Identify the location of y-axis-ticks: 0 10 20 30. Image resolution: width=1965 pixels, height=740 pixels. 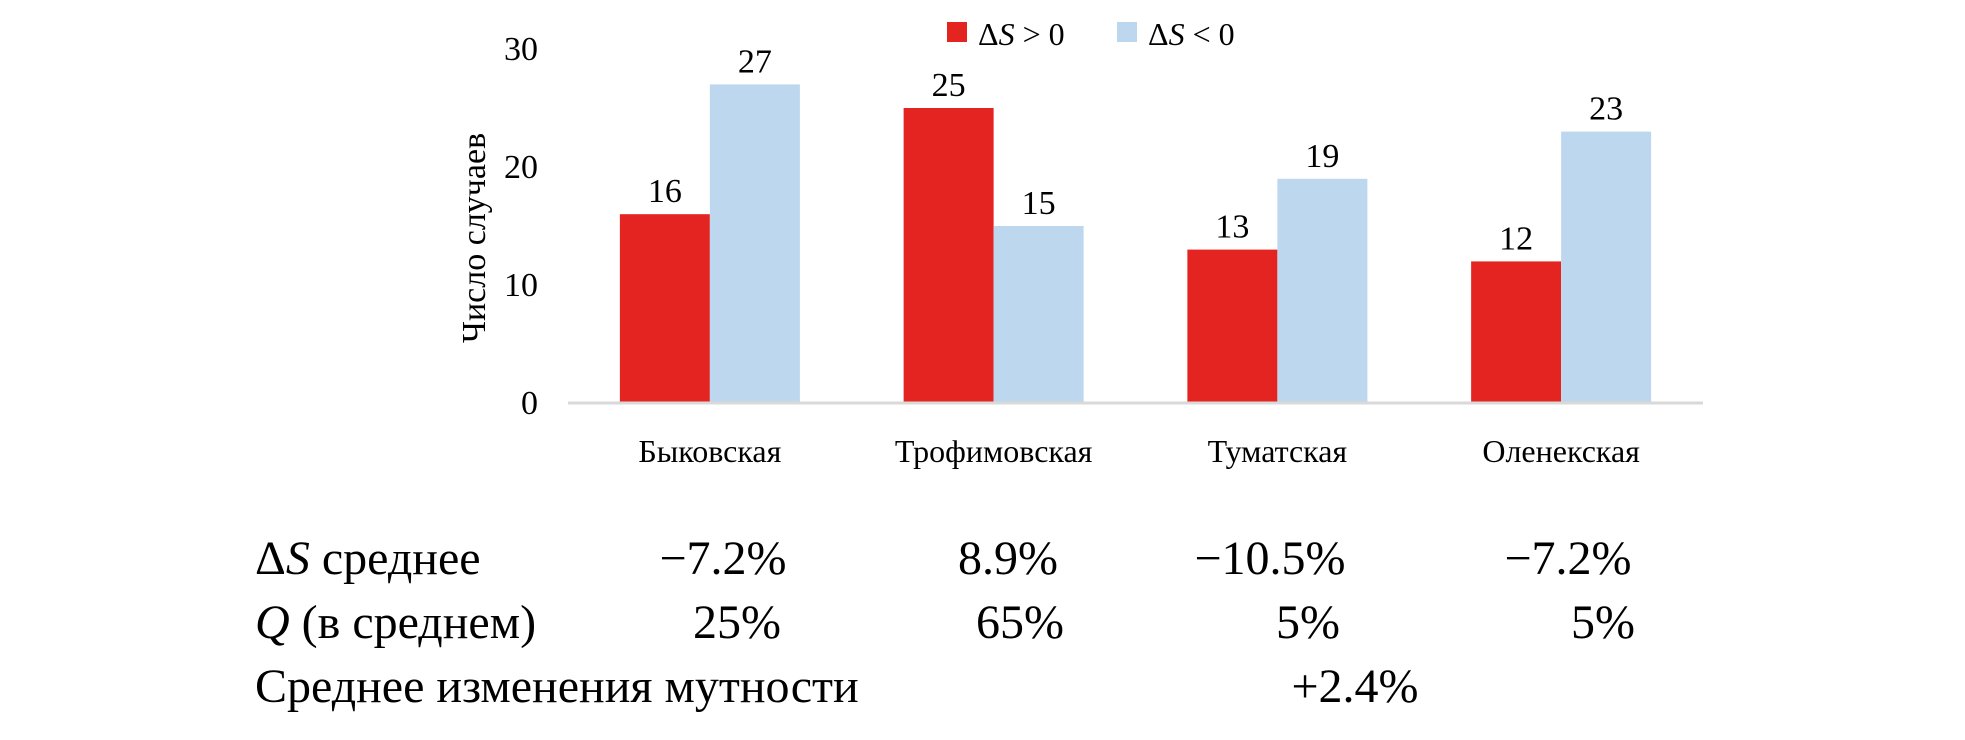
(521, 226).